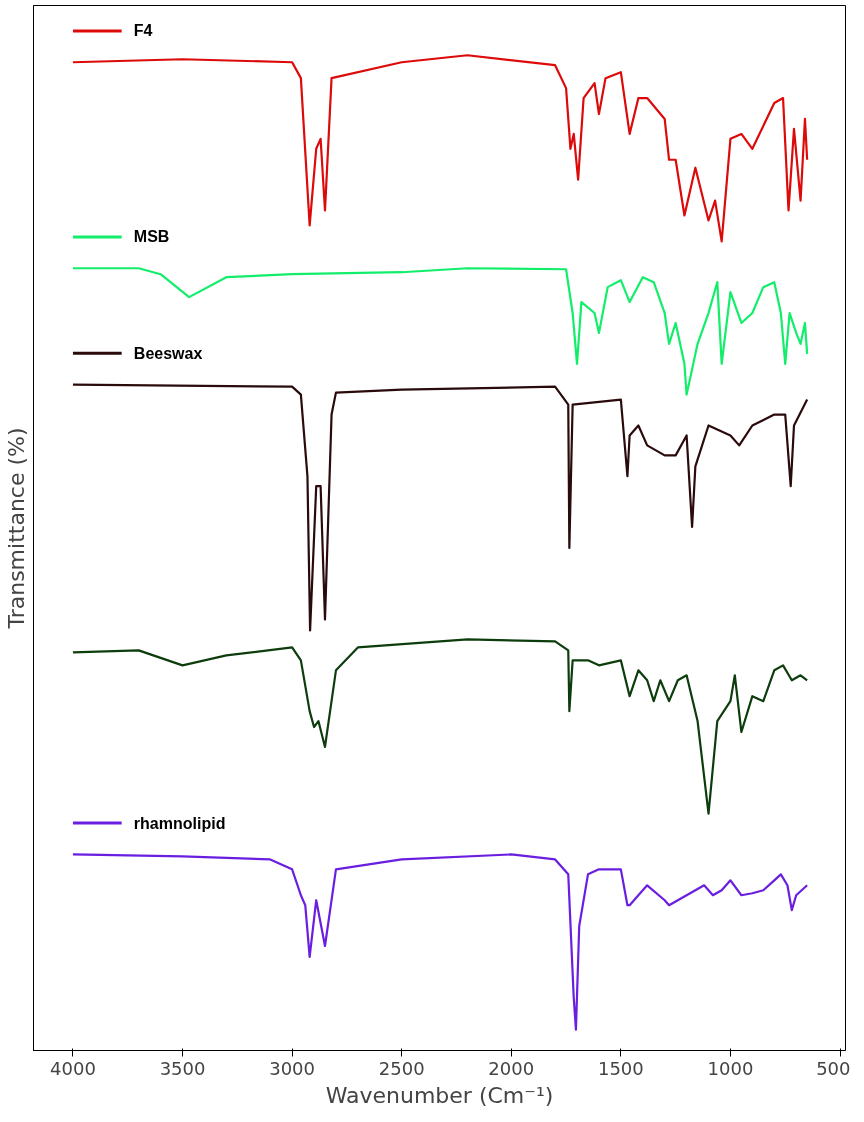  What do you see at coordinates (151, 237) in the screenshot?
I see `legend-label: MSB` at bounding box center [151, 237].